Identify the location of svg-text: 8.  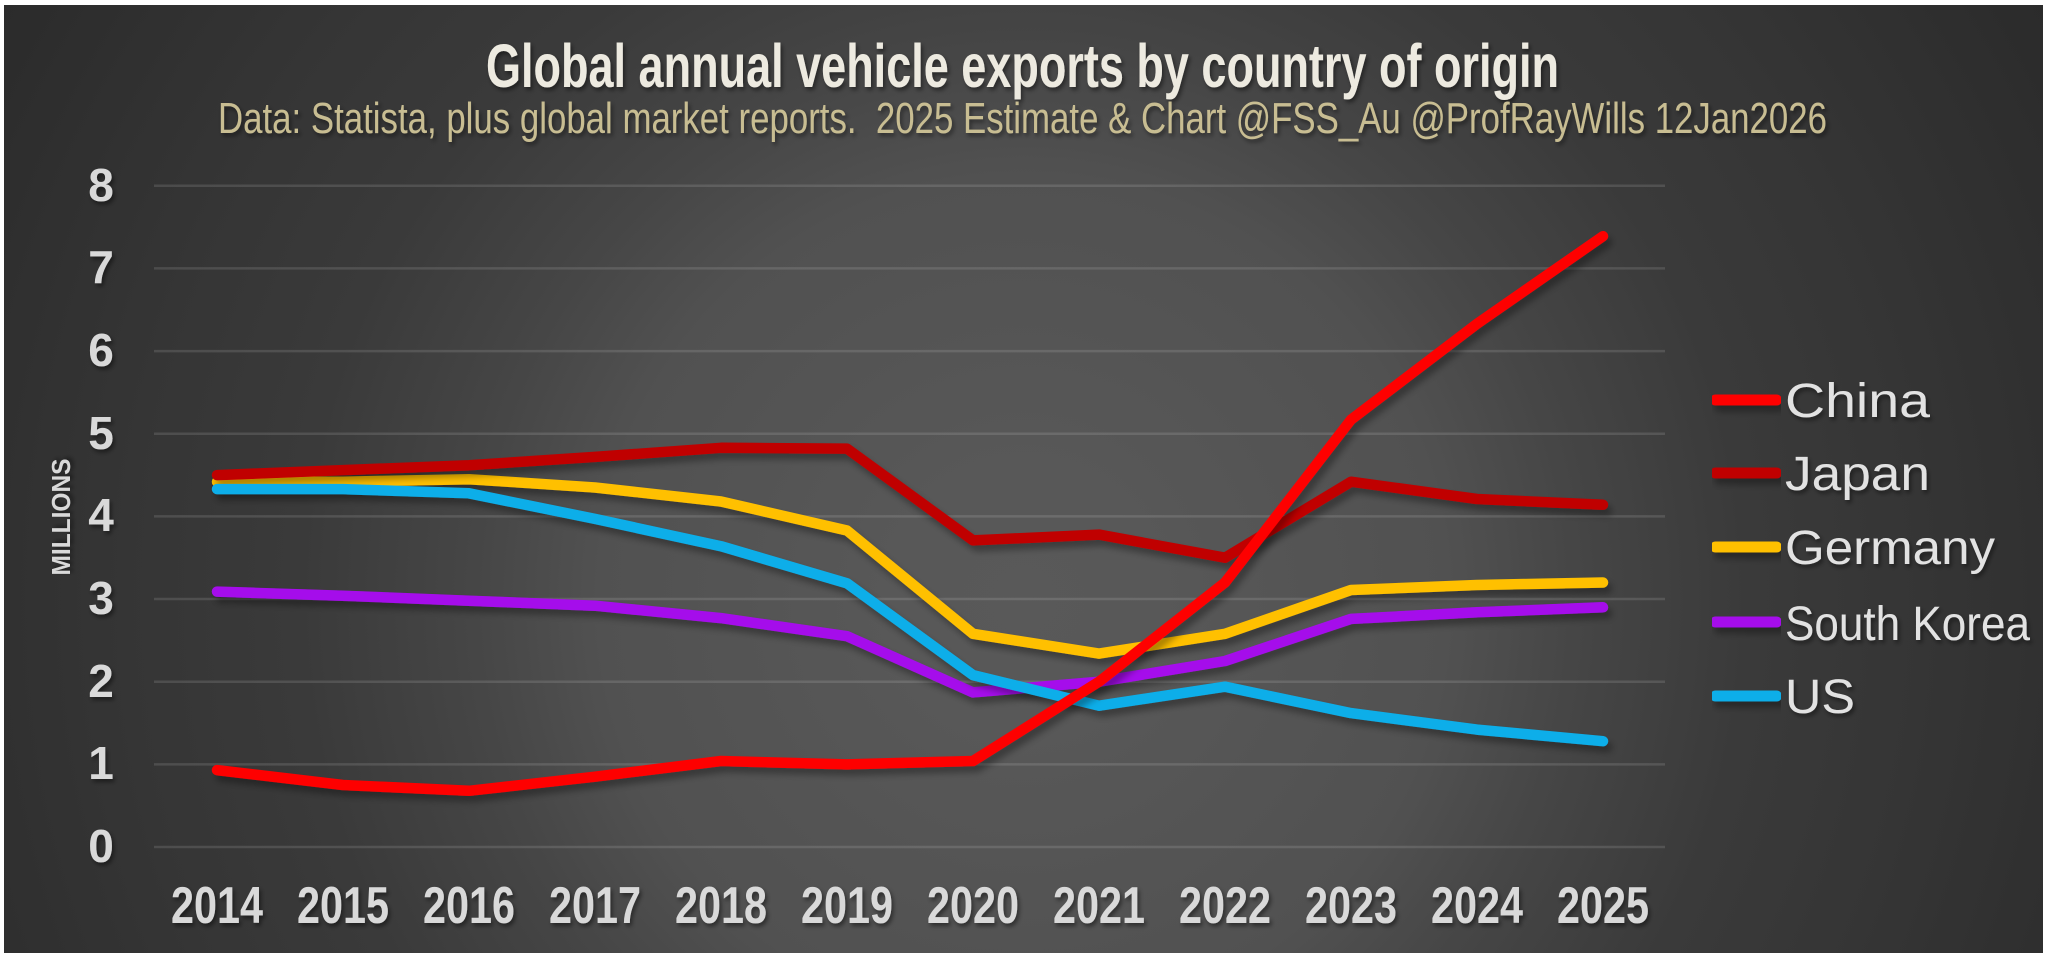
(101, 185).